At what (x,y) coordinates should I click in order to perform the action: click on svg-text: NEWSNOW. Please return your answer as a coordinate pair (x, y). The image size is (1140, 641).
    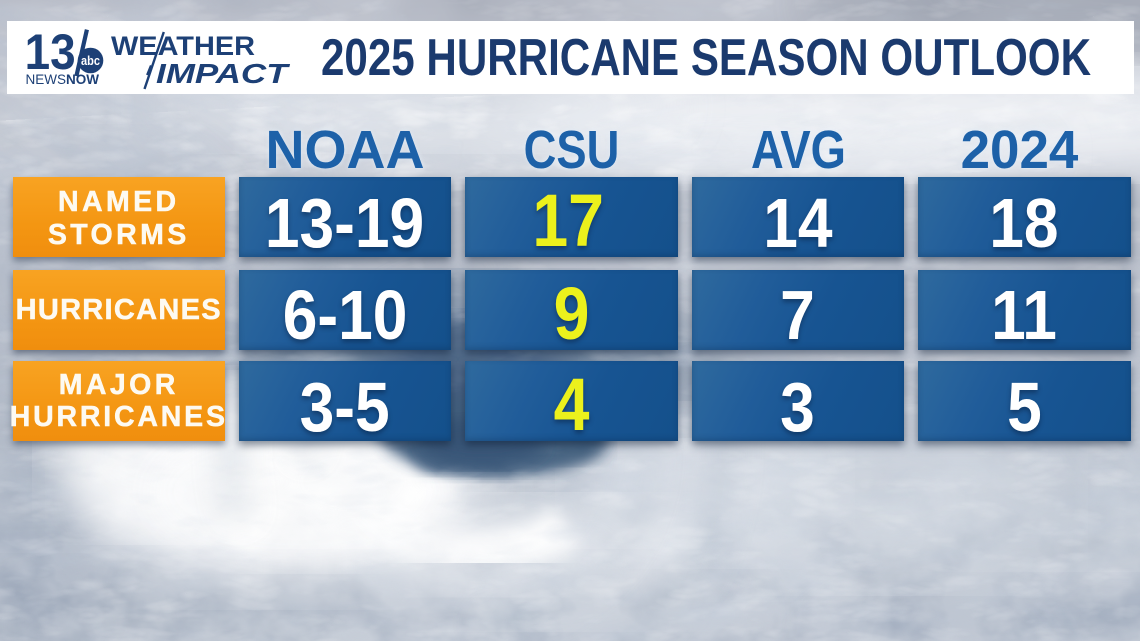
    Looking at the image, I should click on (63, 79).